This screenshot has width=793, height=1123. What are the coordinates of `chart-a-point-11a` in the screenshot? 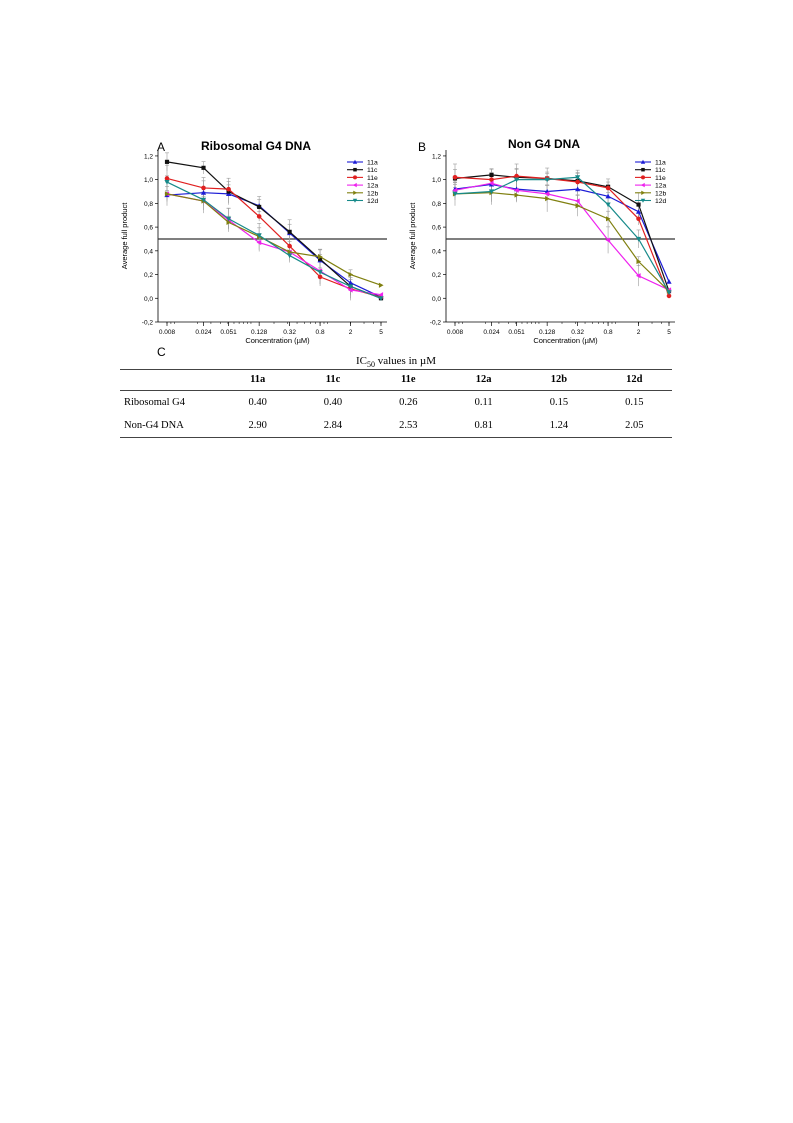 It's located at (203, 192).